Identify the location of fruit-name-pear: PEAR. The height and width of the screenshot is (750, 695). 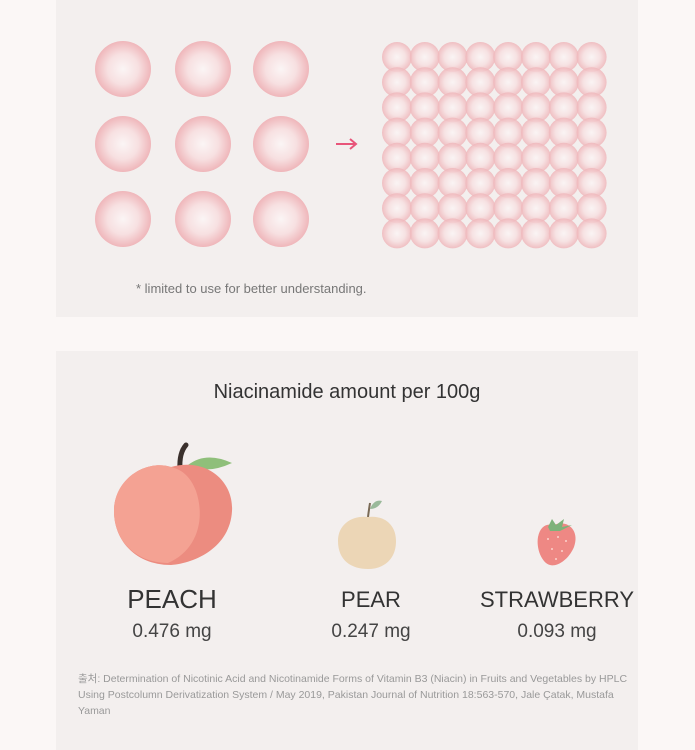
(371, 599).